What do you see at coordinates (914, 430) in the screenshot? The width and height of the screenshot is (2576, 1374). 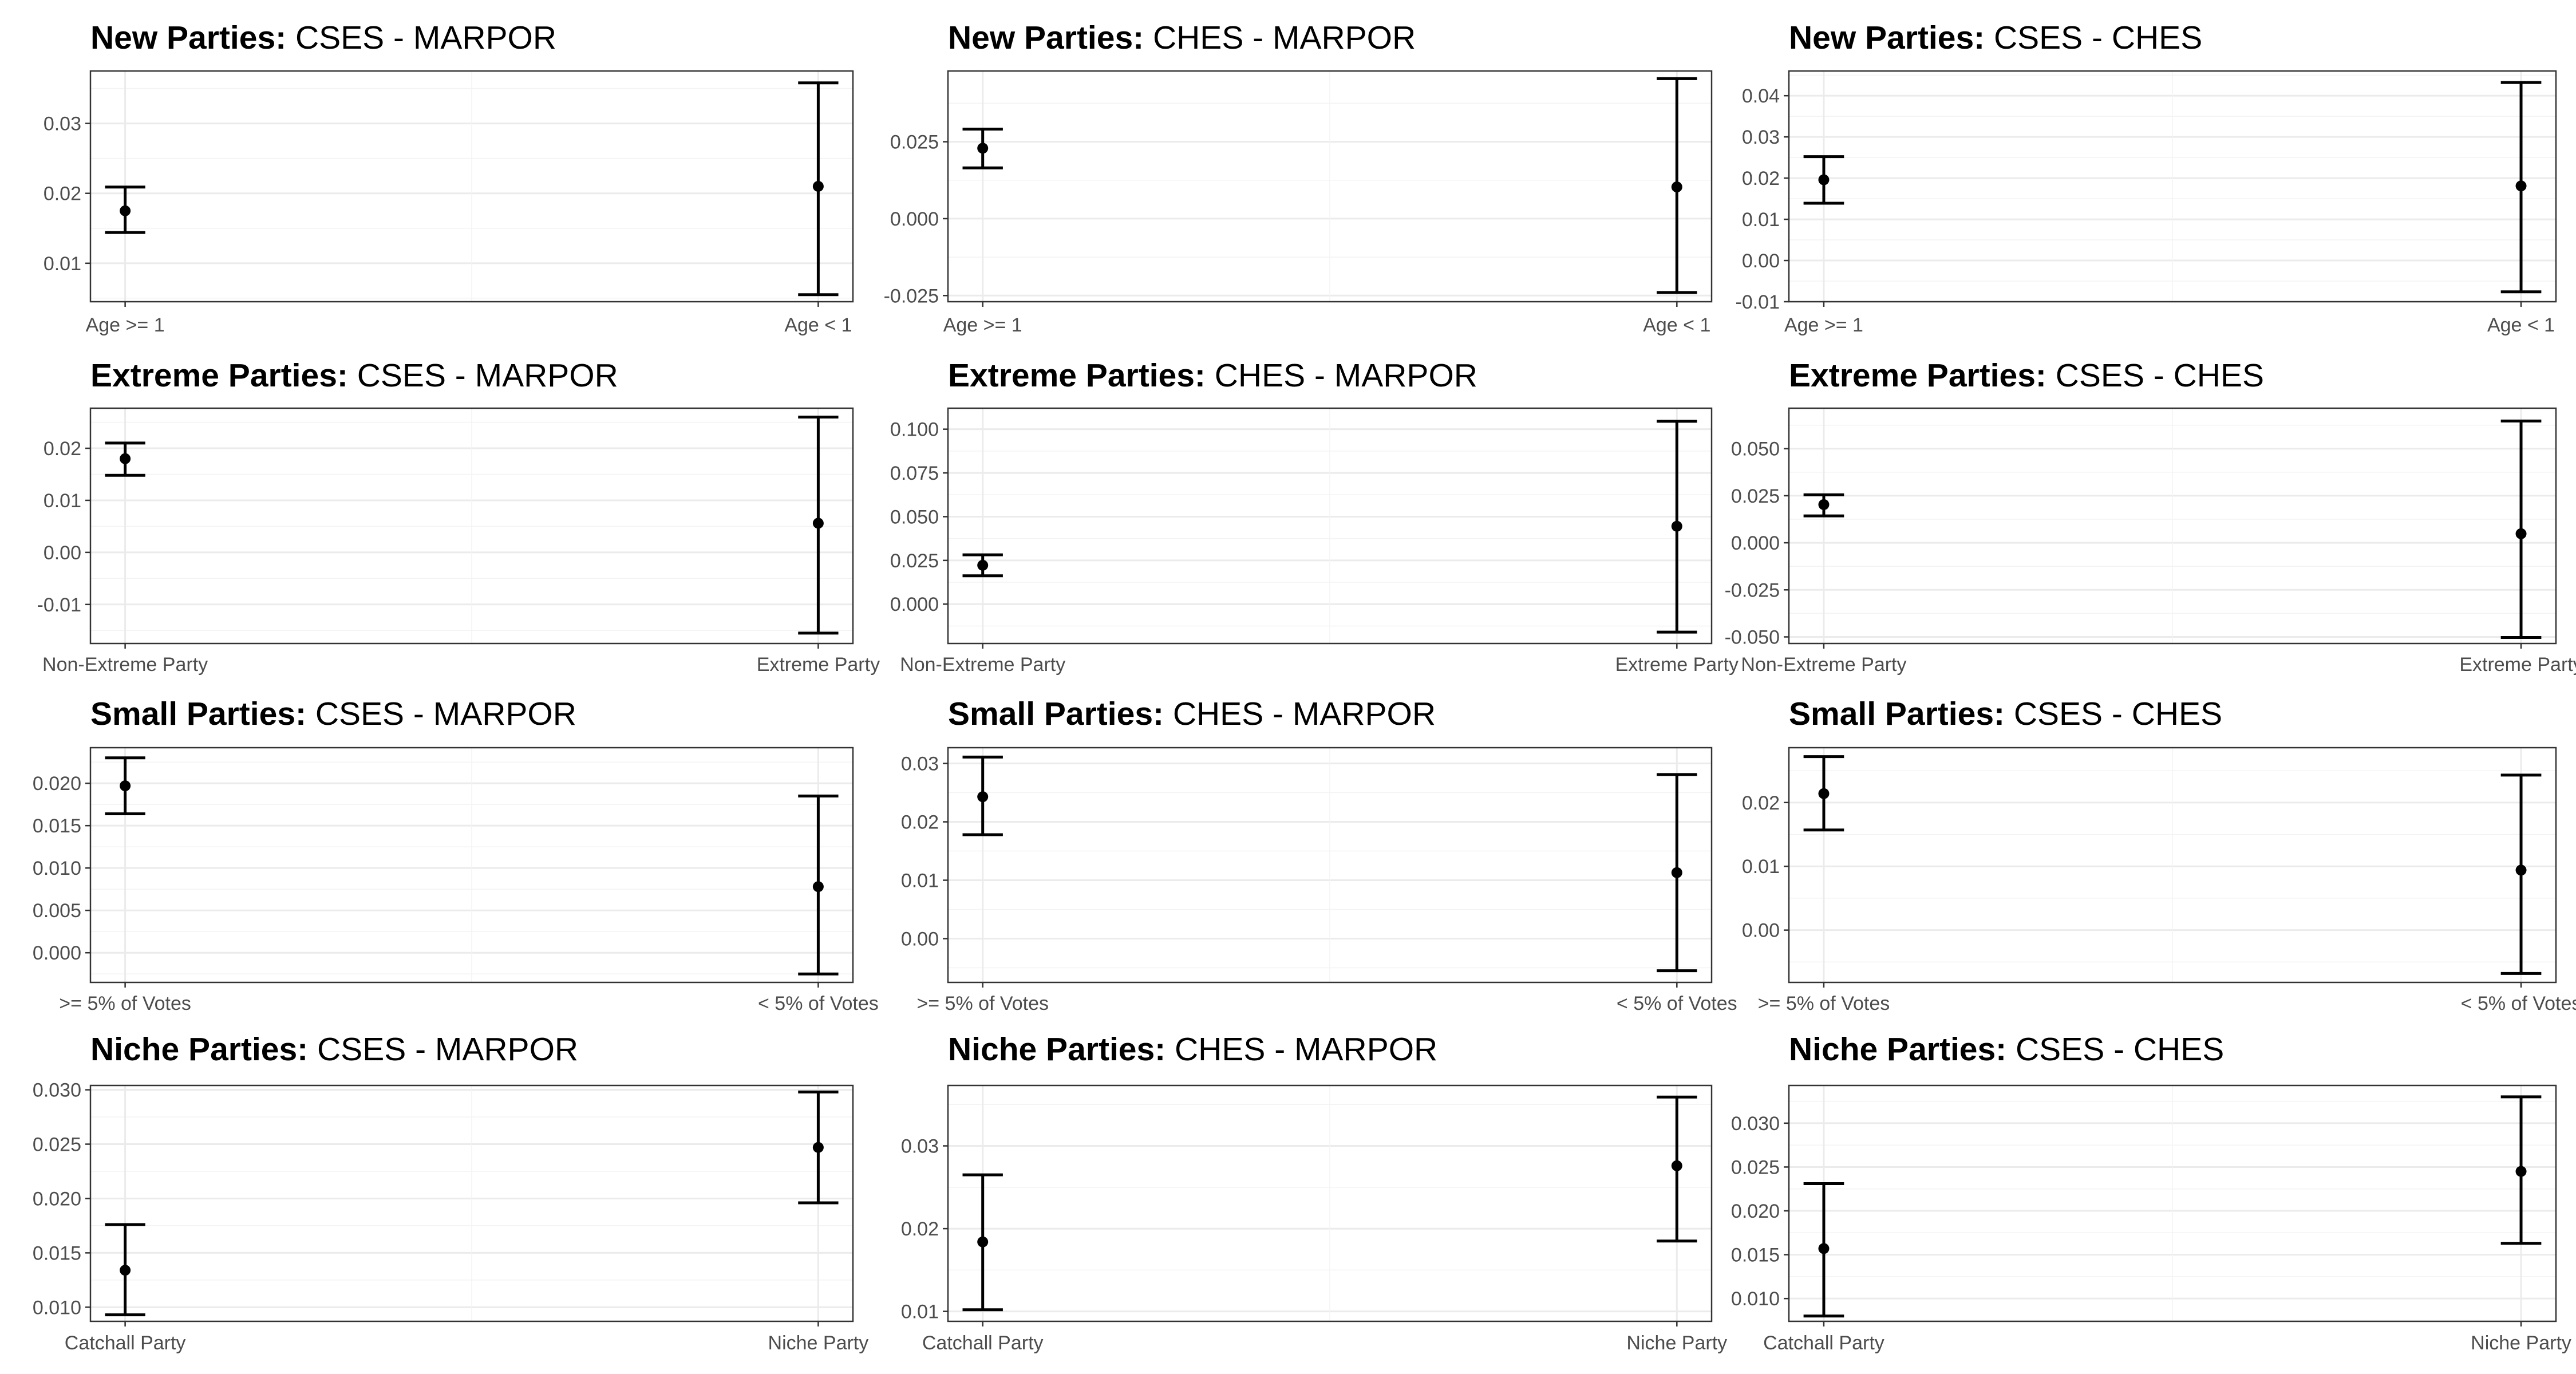 I see `y-tick-label: 0.100` at bounding box center [914, 430].